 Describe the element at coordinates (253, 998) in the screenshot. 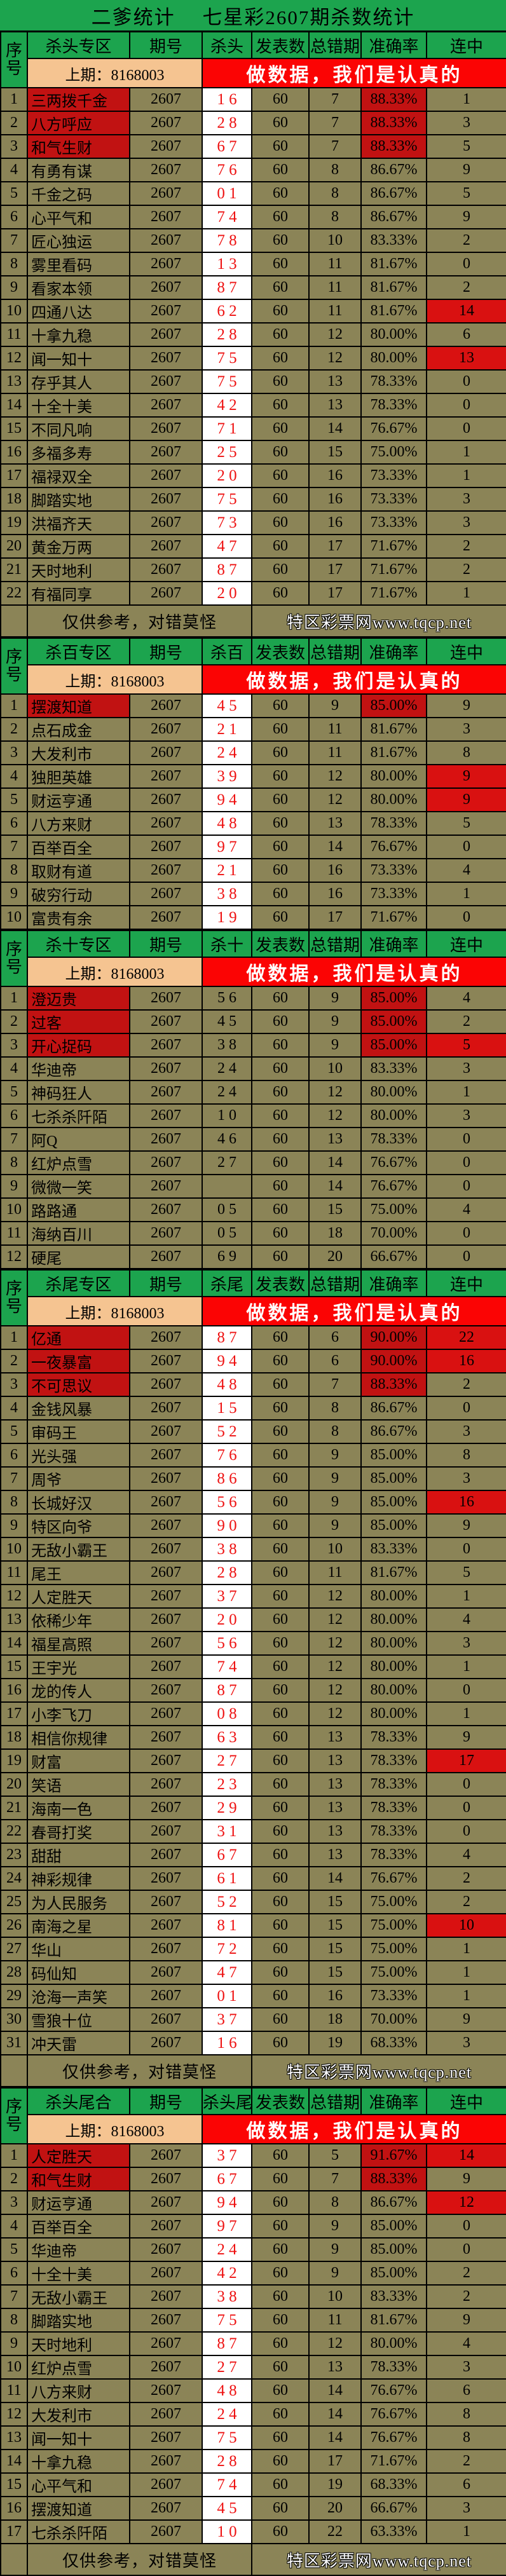

I see `table-row: 1 澄迈贵 2607 5 6 60 9 85.00% 4` at that location.